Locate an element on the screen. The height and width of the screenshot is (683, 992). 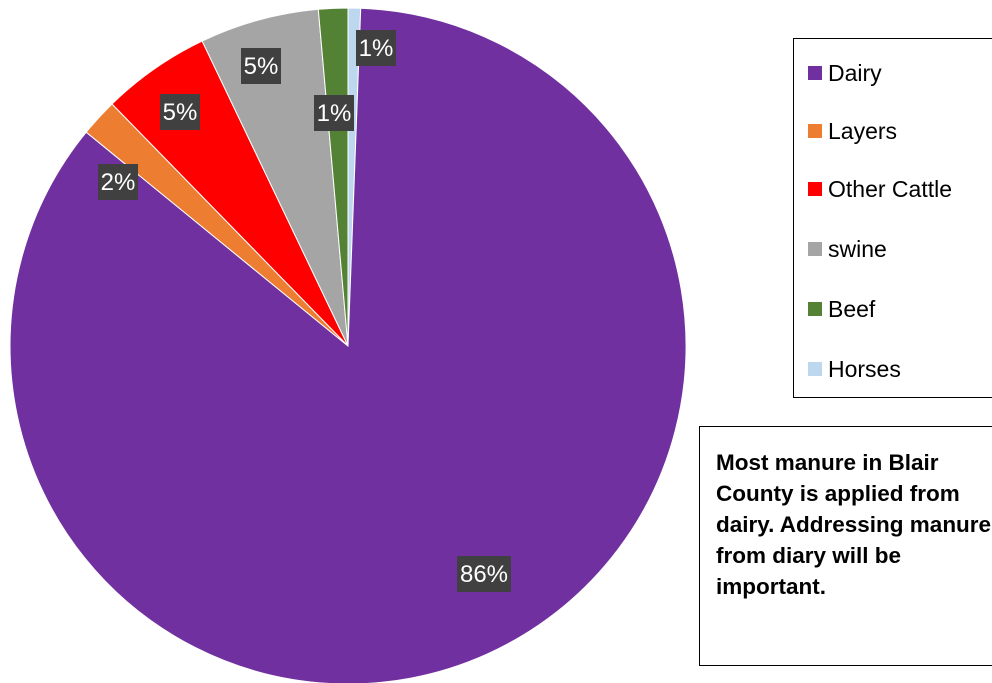
legend-swatch-dairy is located at coordinates (815, 73).